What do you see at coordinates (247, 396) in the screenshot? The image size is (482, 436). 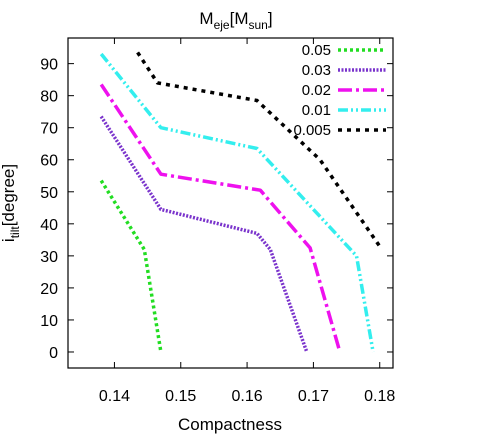 I see `x-tick-label: 0.16` at bounding box center [247, 396].